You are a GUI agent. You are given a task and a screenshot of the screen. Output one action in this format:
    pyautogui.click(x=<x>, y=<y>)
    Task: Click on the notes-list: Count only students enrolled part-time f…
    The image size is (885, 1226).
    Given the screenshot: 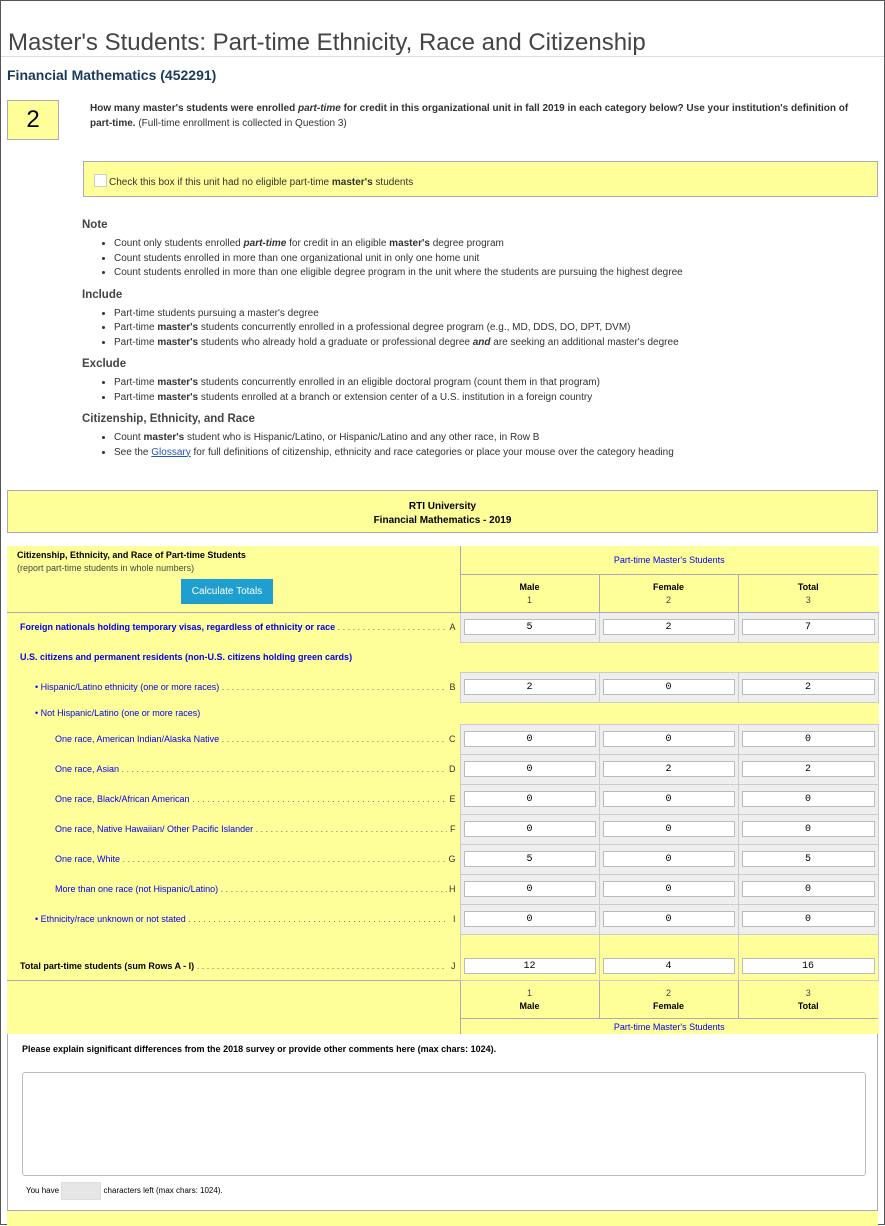 What is the action you would take?
    pyautogui.click(x=477, y=259)
    